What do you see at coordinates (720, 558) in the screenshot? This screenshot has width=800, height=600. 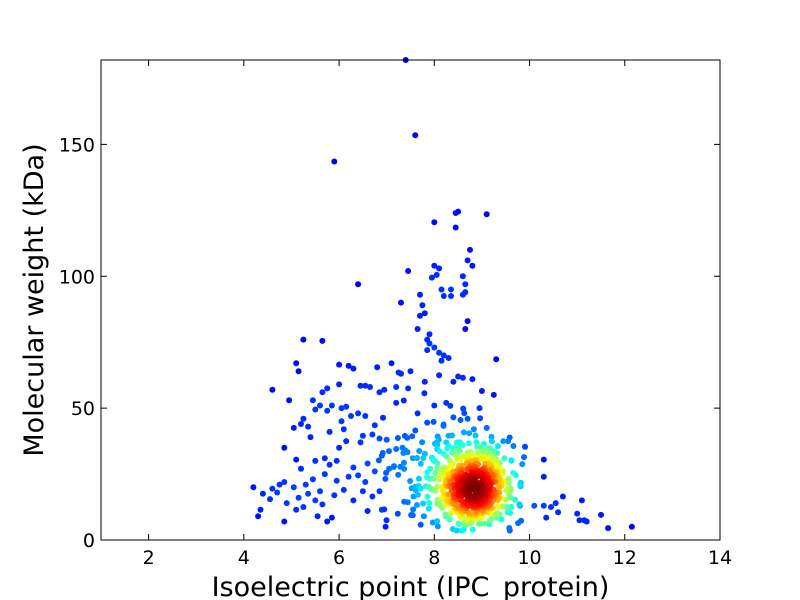 I see `x-tick-label: 14` at bounding box center [720, 558].